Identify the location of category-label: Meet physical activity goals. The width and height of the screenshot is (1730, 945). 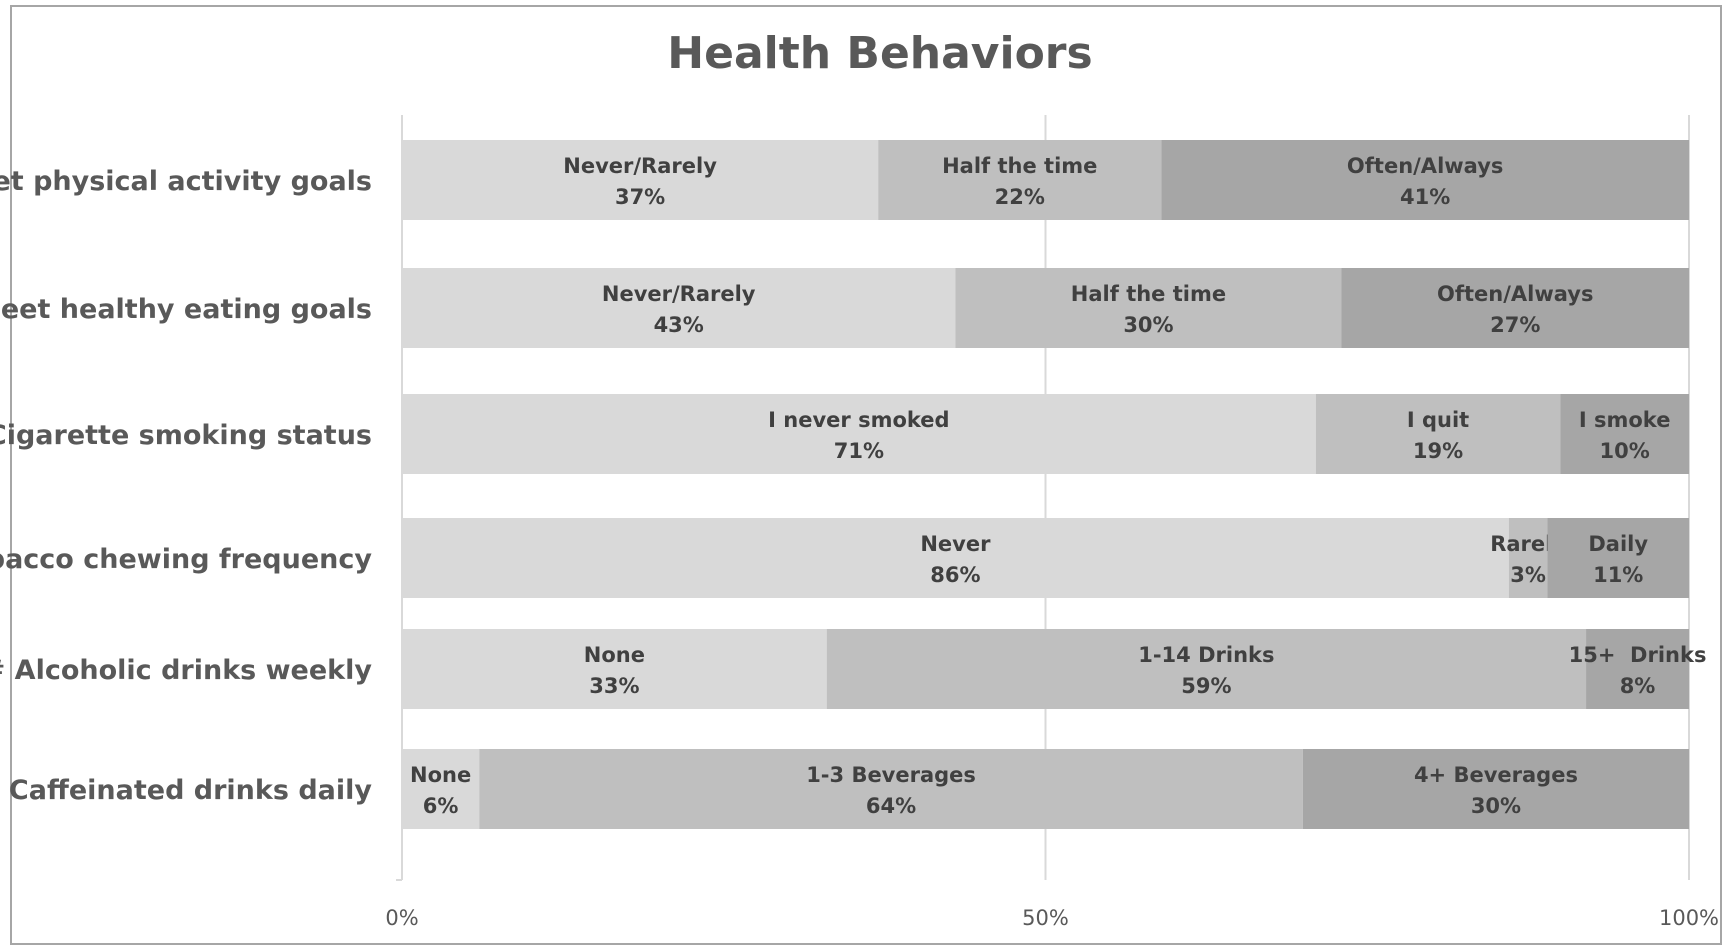
(186, 181).